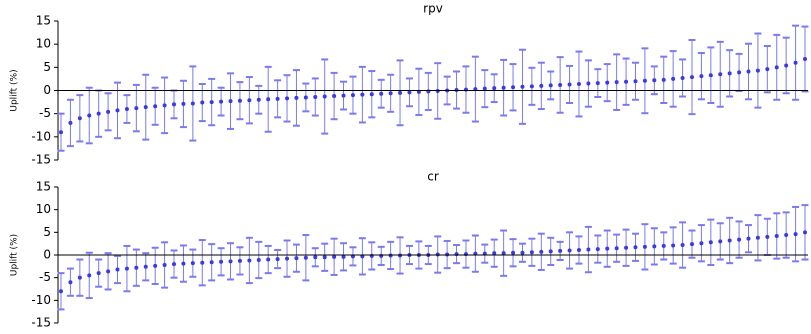 The image size is (811, 334). I want to click on chart-title: rpv, so click(433, 9).